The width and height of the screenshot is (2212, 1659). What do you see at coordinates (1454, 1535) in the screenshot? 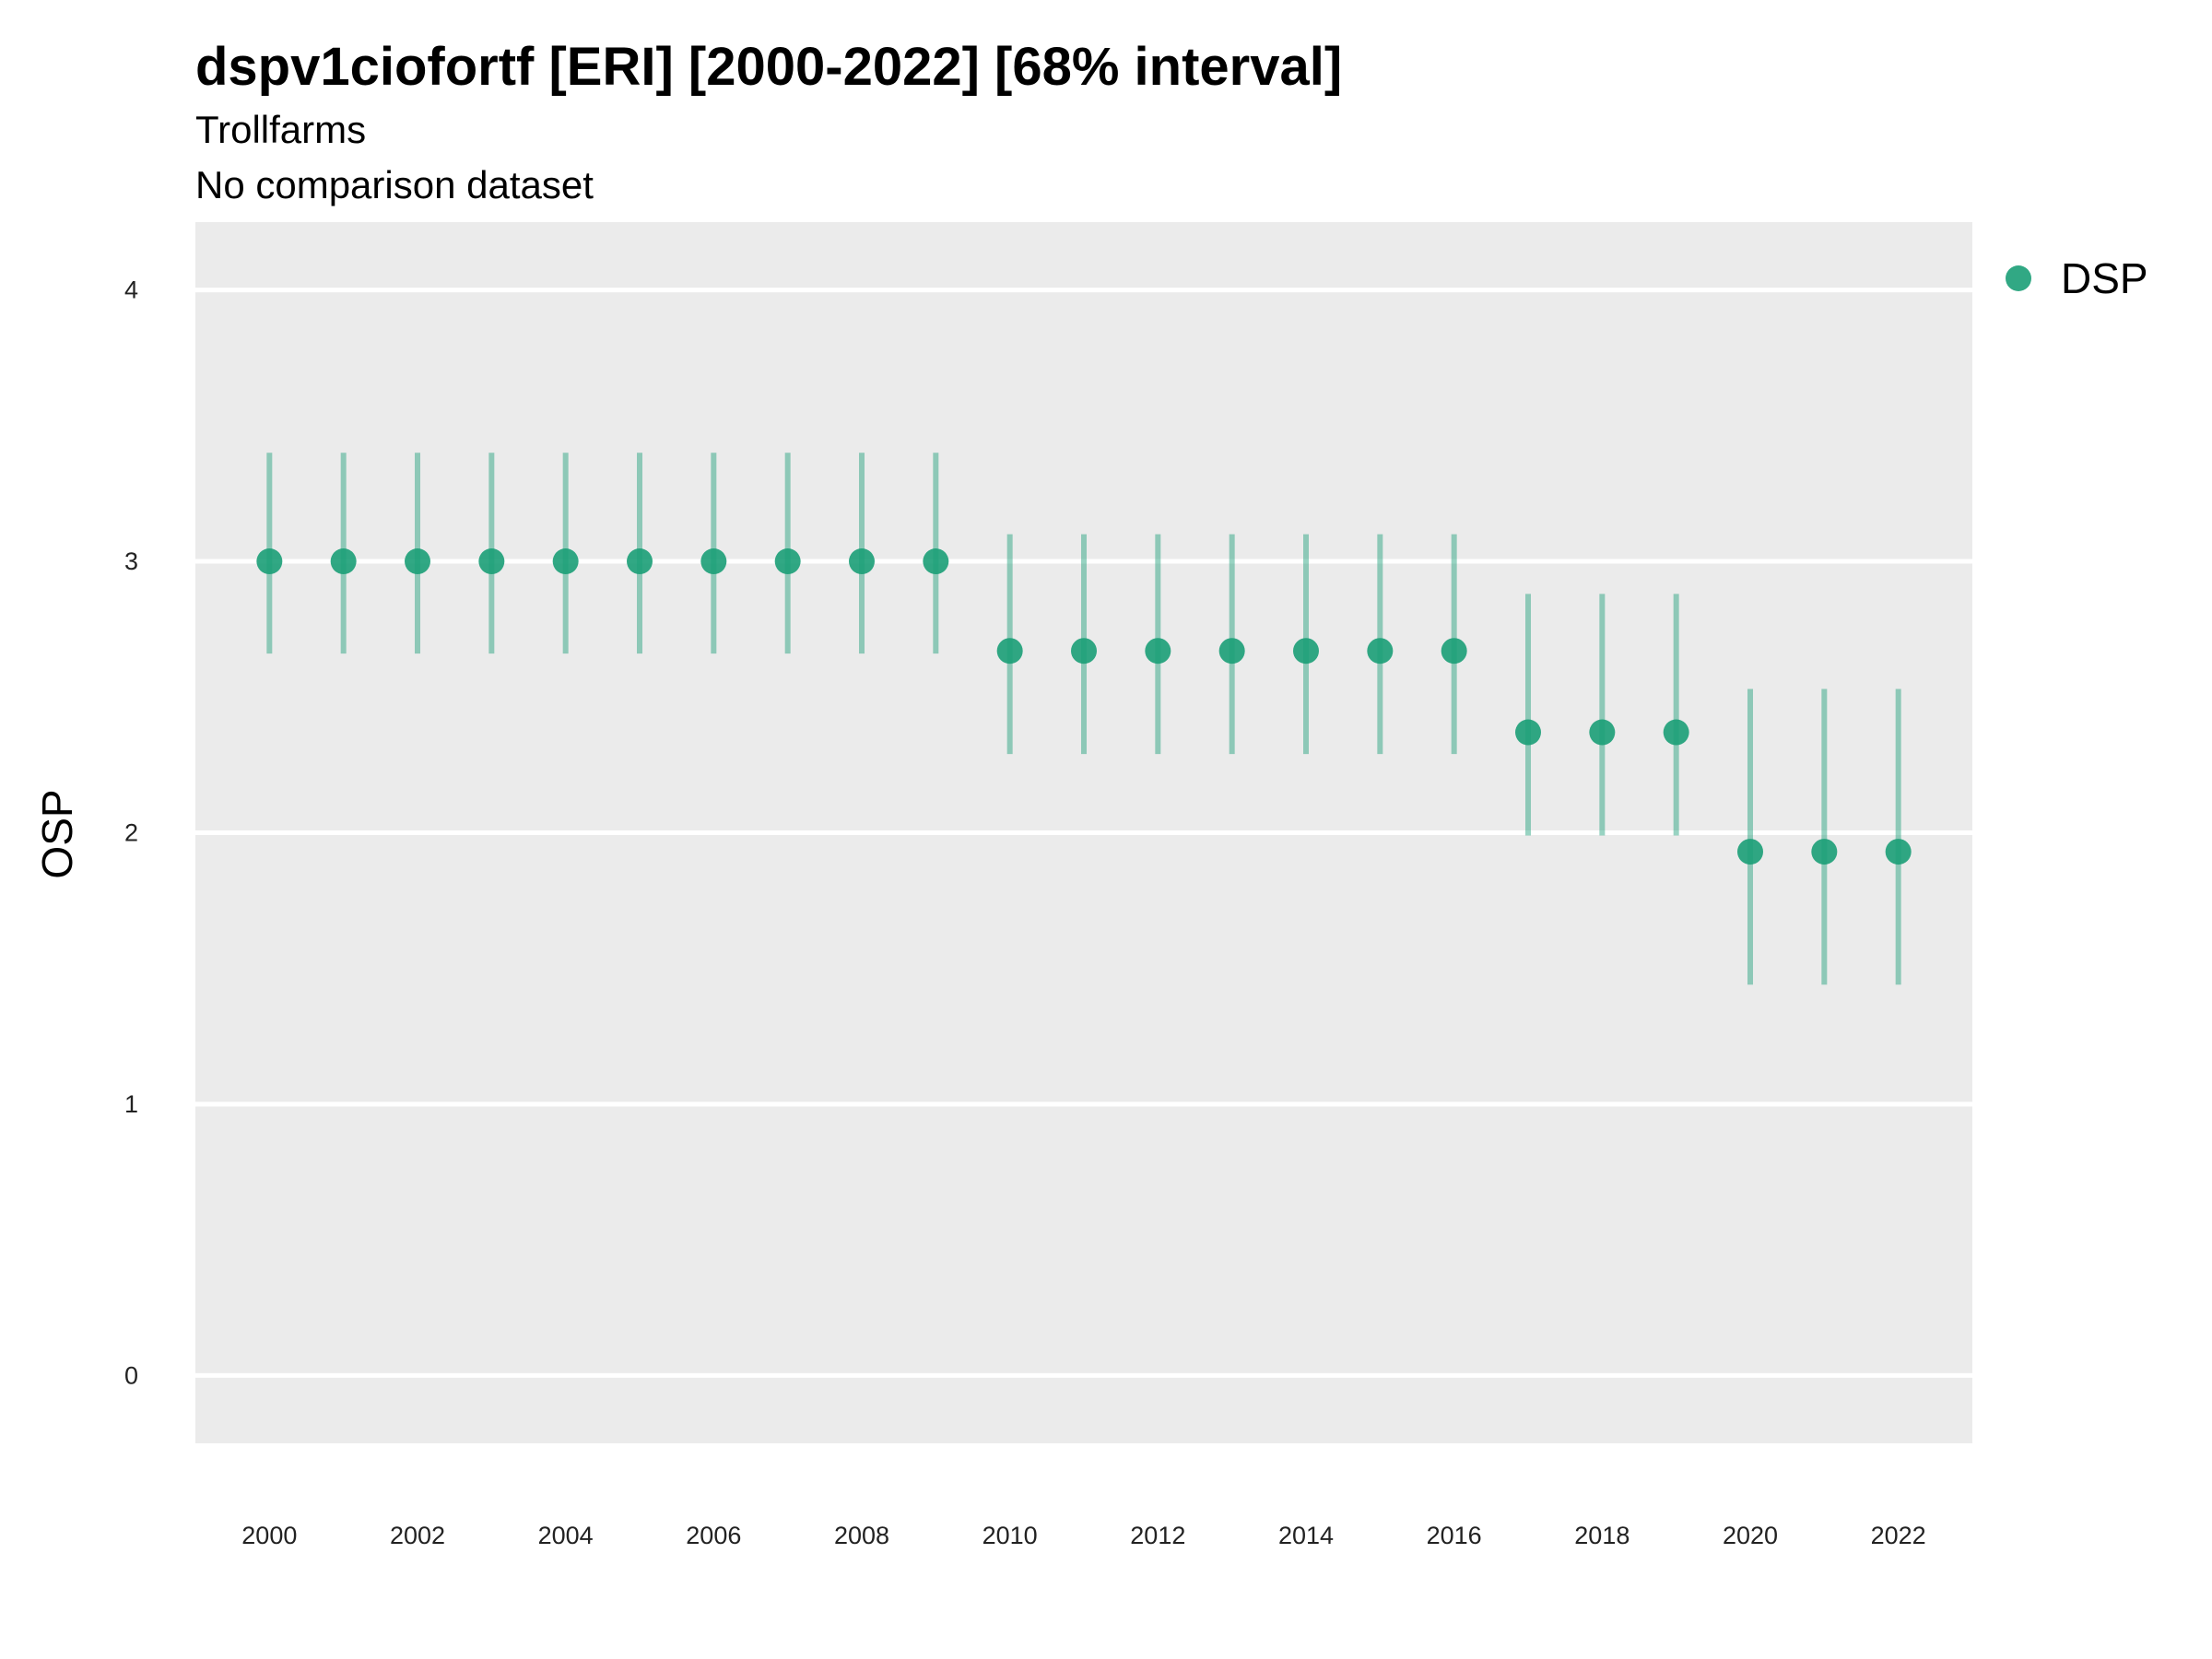
I see `x-tick-label: 2016` at bounding box center [1454, 1535].